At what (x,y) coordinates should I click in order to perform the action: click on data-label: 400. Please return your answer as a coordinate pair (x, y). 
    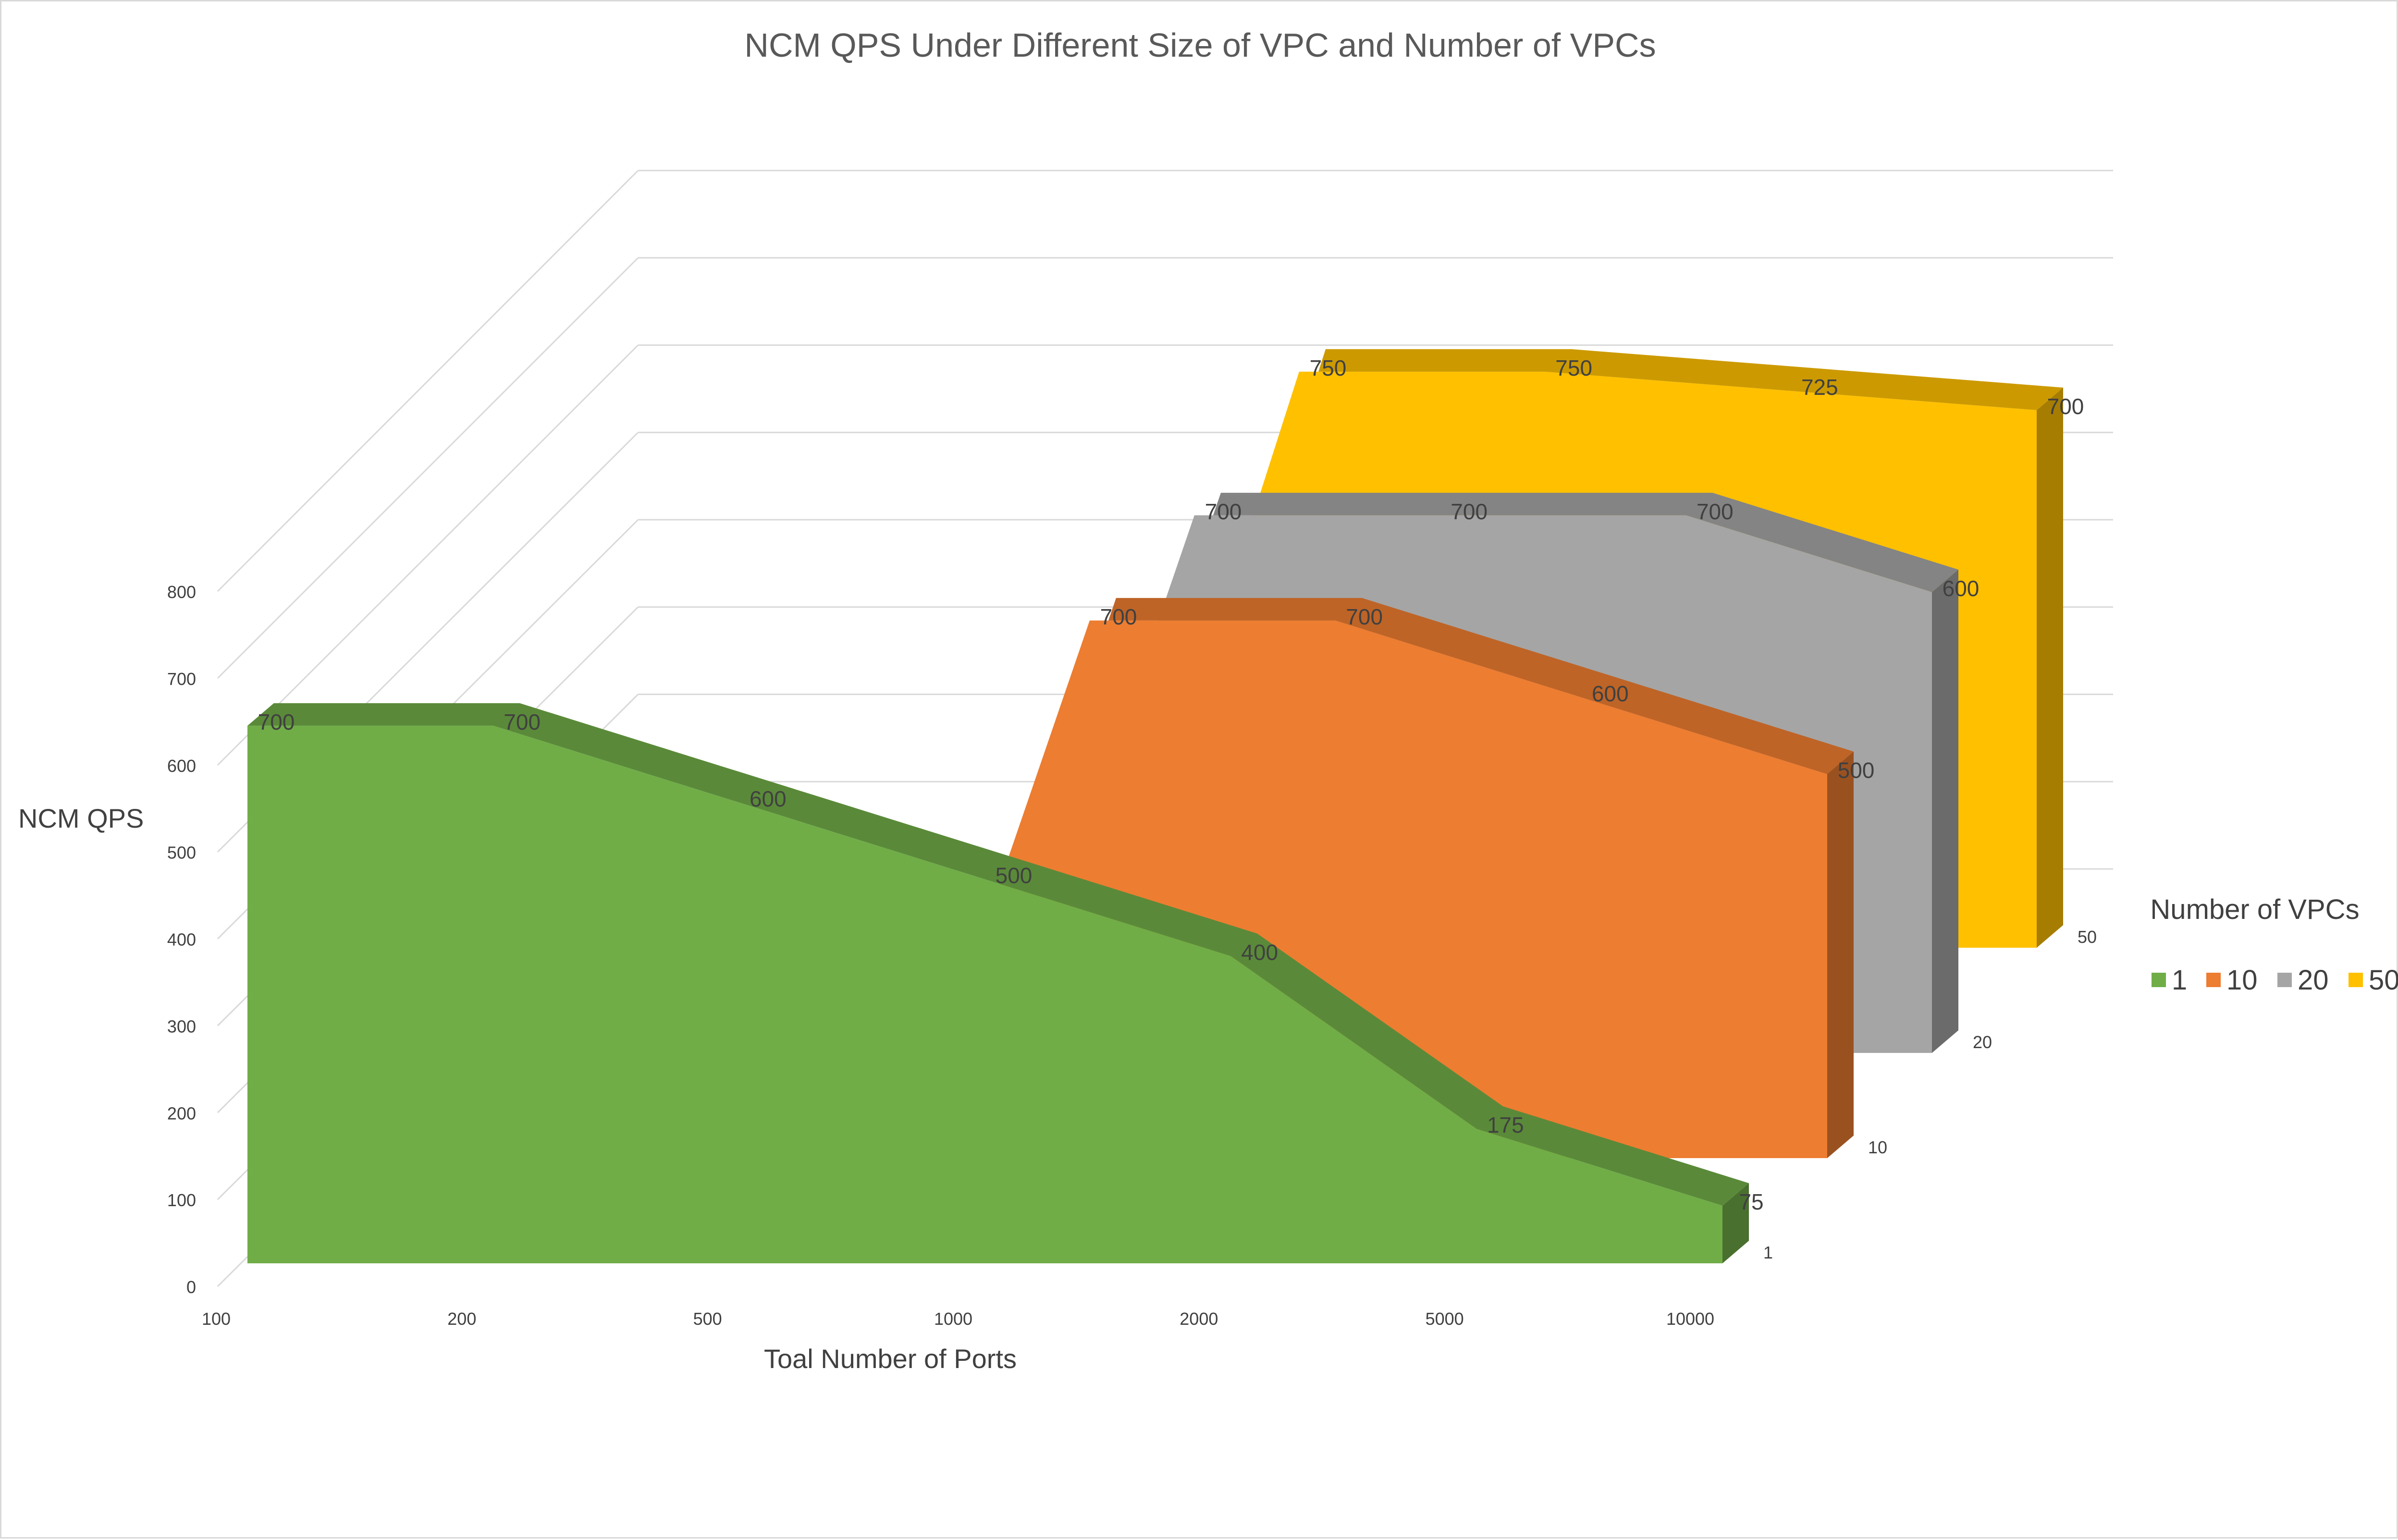
    Looking at the image, I should click on (1260, 953).